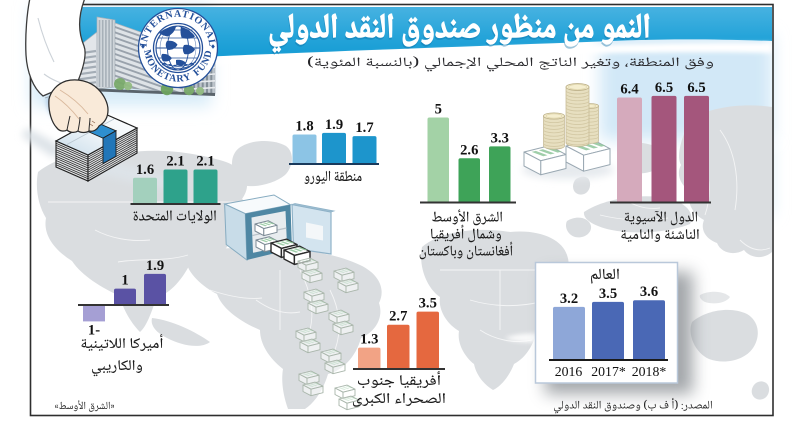 This screenshot has height=423, width=800. I want to click on svg-text: 1.7, so click(364, 128).